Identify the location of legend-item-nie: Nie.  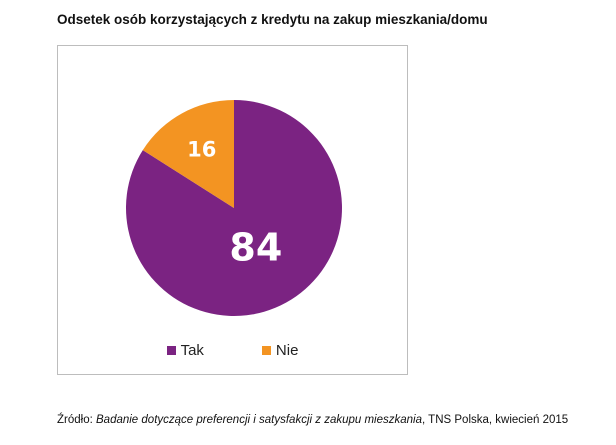
(280, 350).